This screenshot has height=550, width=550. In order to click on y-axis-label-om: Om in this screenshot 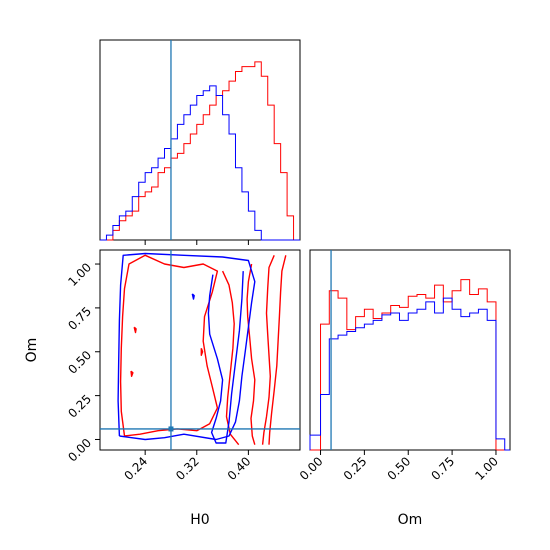, I will do `click(32, 350)`.